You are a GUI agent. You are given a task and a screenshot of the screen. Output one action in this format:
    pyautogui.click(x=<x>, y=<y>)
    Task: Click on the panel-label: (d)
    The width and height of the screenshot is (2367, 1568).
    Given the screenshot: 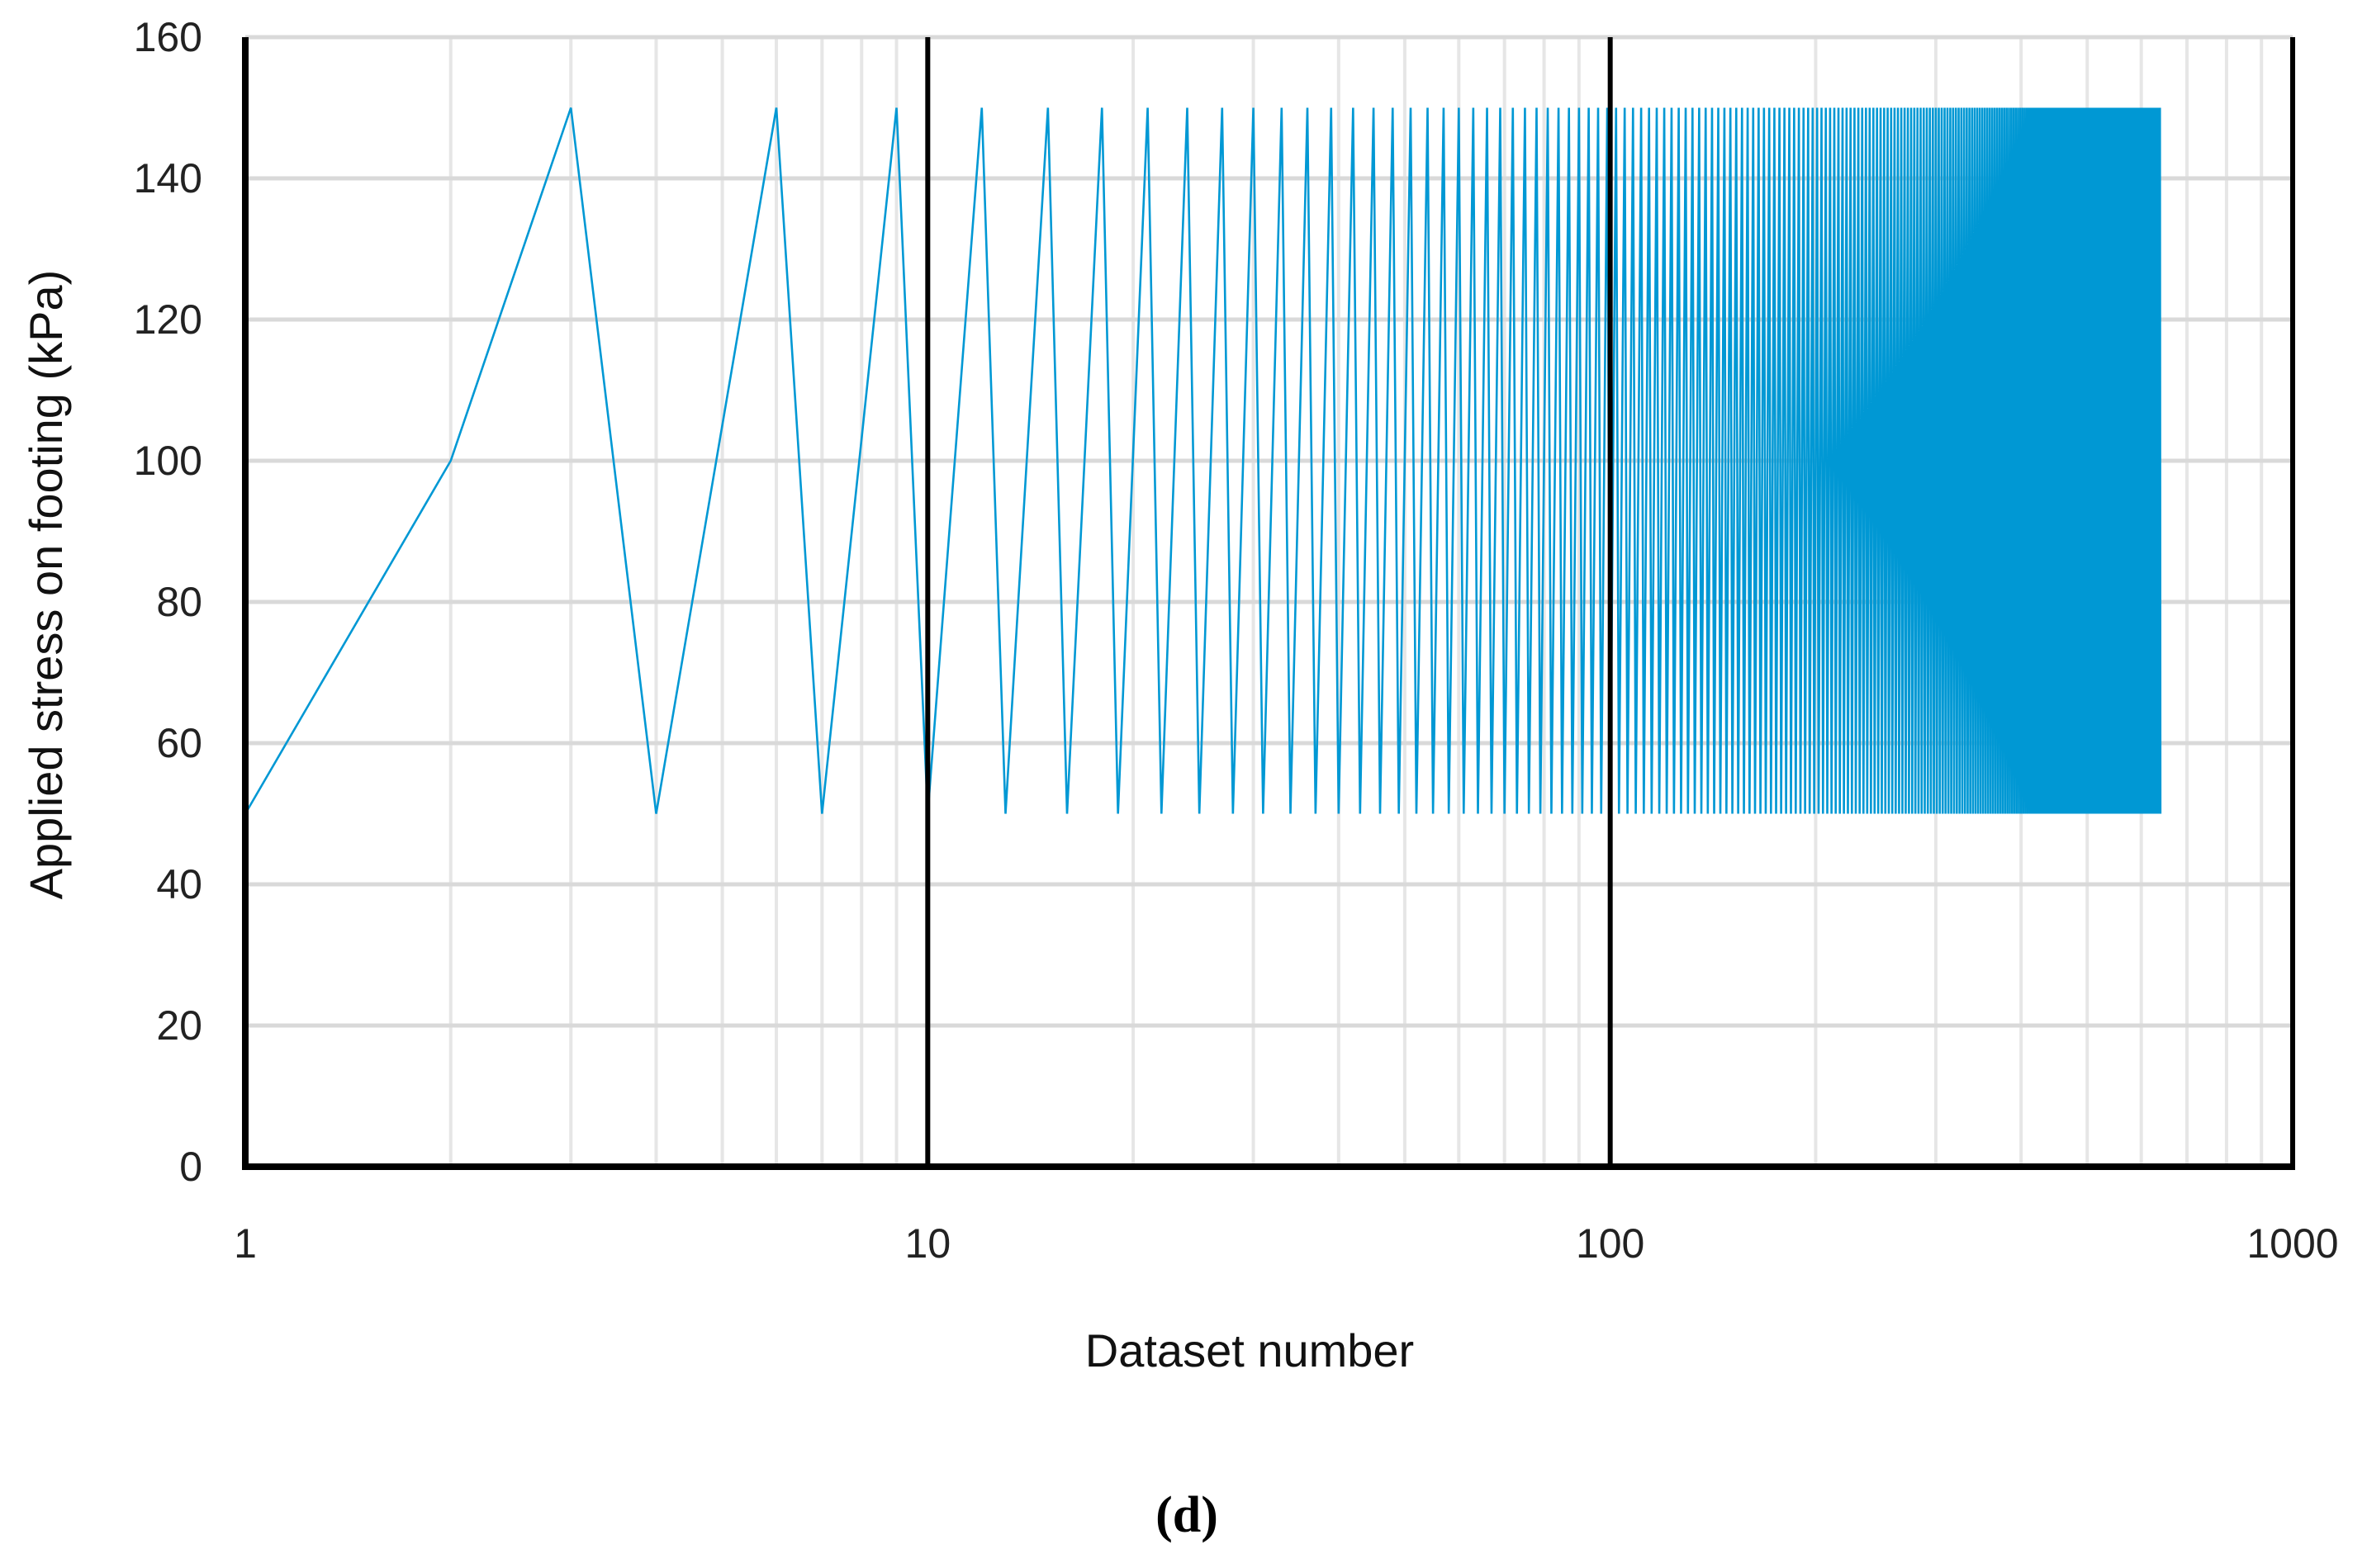 What is the action you would take?
    pyautogui.click(x=1186, y=1515)
    